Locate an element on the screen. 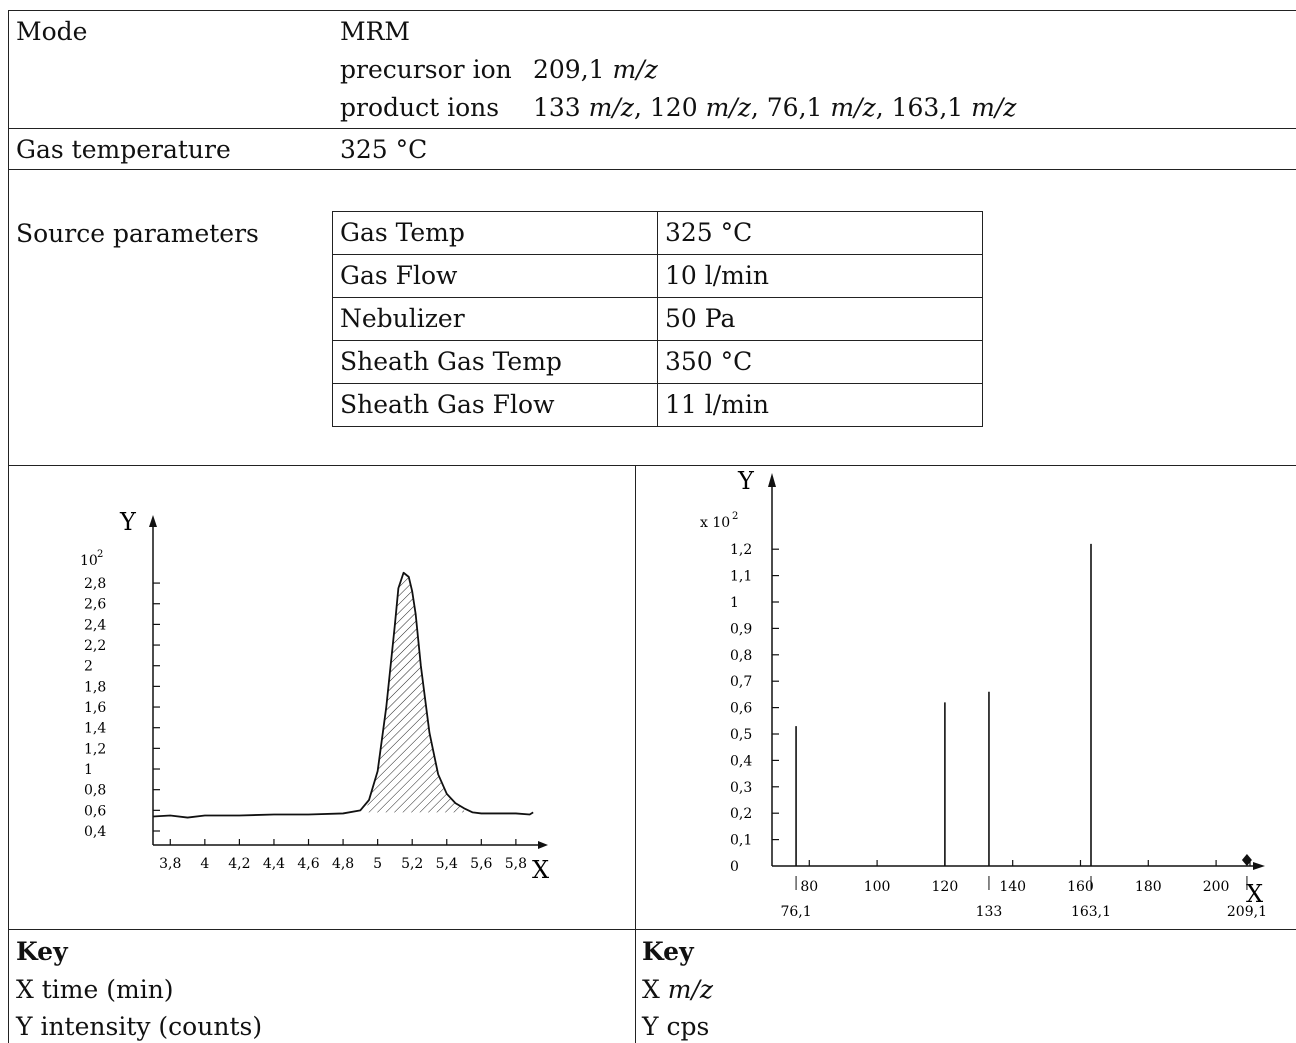 The height and width of the screenshot is (1043, 1296). precursor-mz-label: 209,1 is located at coordinates (1247, 912).